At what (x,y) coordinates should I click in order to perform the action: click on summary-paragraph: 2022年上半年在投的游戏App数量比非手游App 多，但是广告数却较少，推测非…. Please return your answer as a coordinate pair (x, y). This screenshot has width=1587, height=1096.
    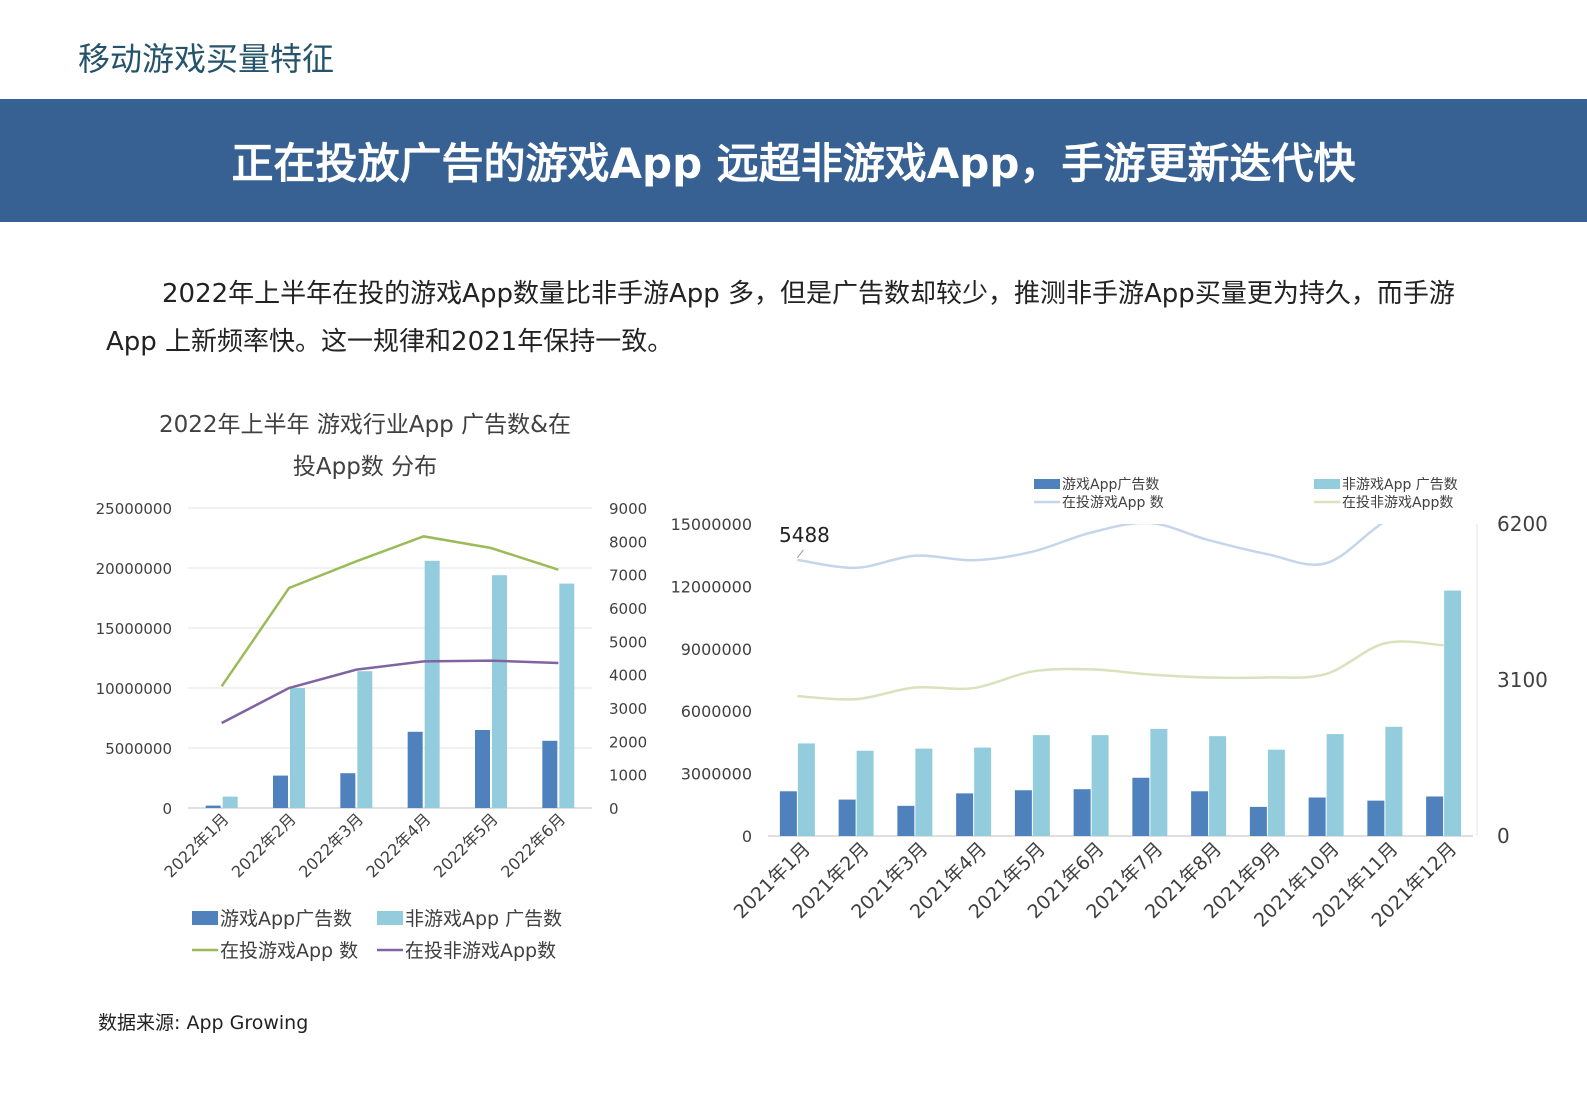
    Looking at the image, I should click on (796, 318).